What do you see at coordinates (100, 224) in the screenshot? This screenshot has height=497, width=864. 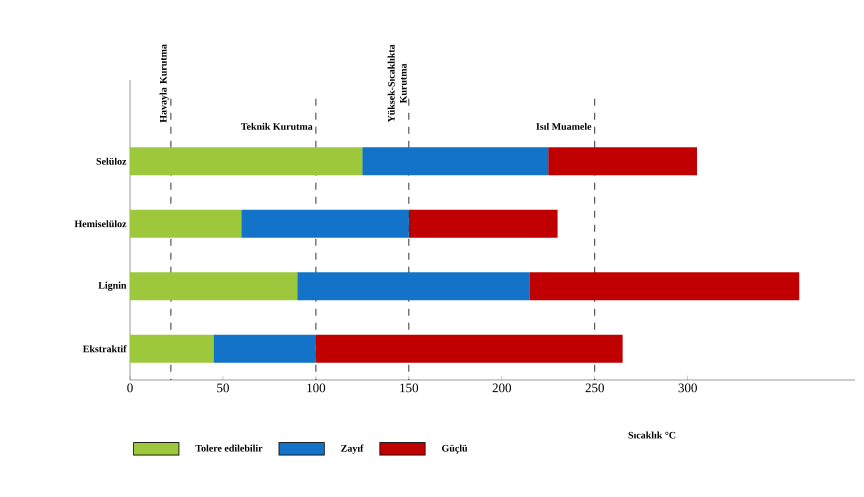 I see `y-tick-label: Hemiselüloz` at bounding box center [100, 224].